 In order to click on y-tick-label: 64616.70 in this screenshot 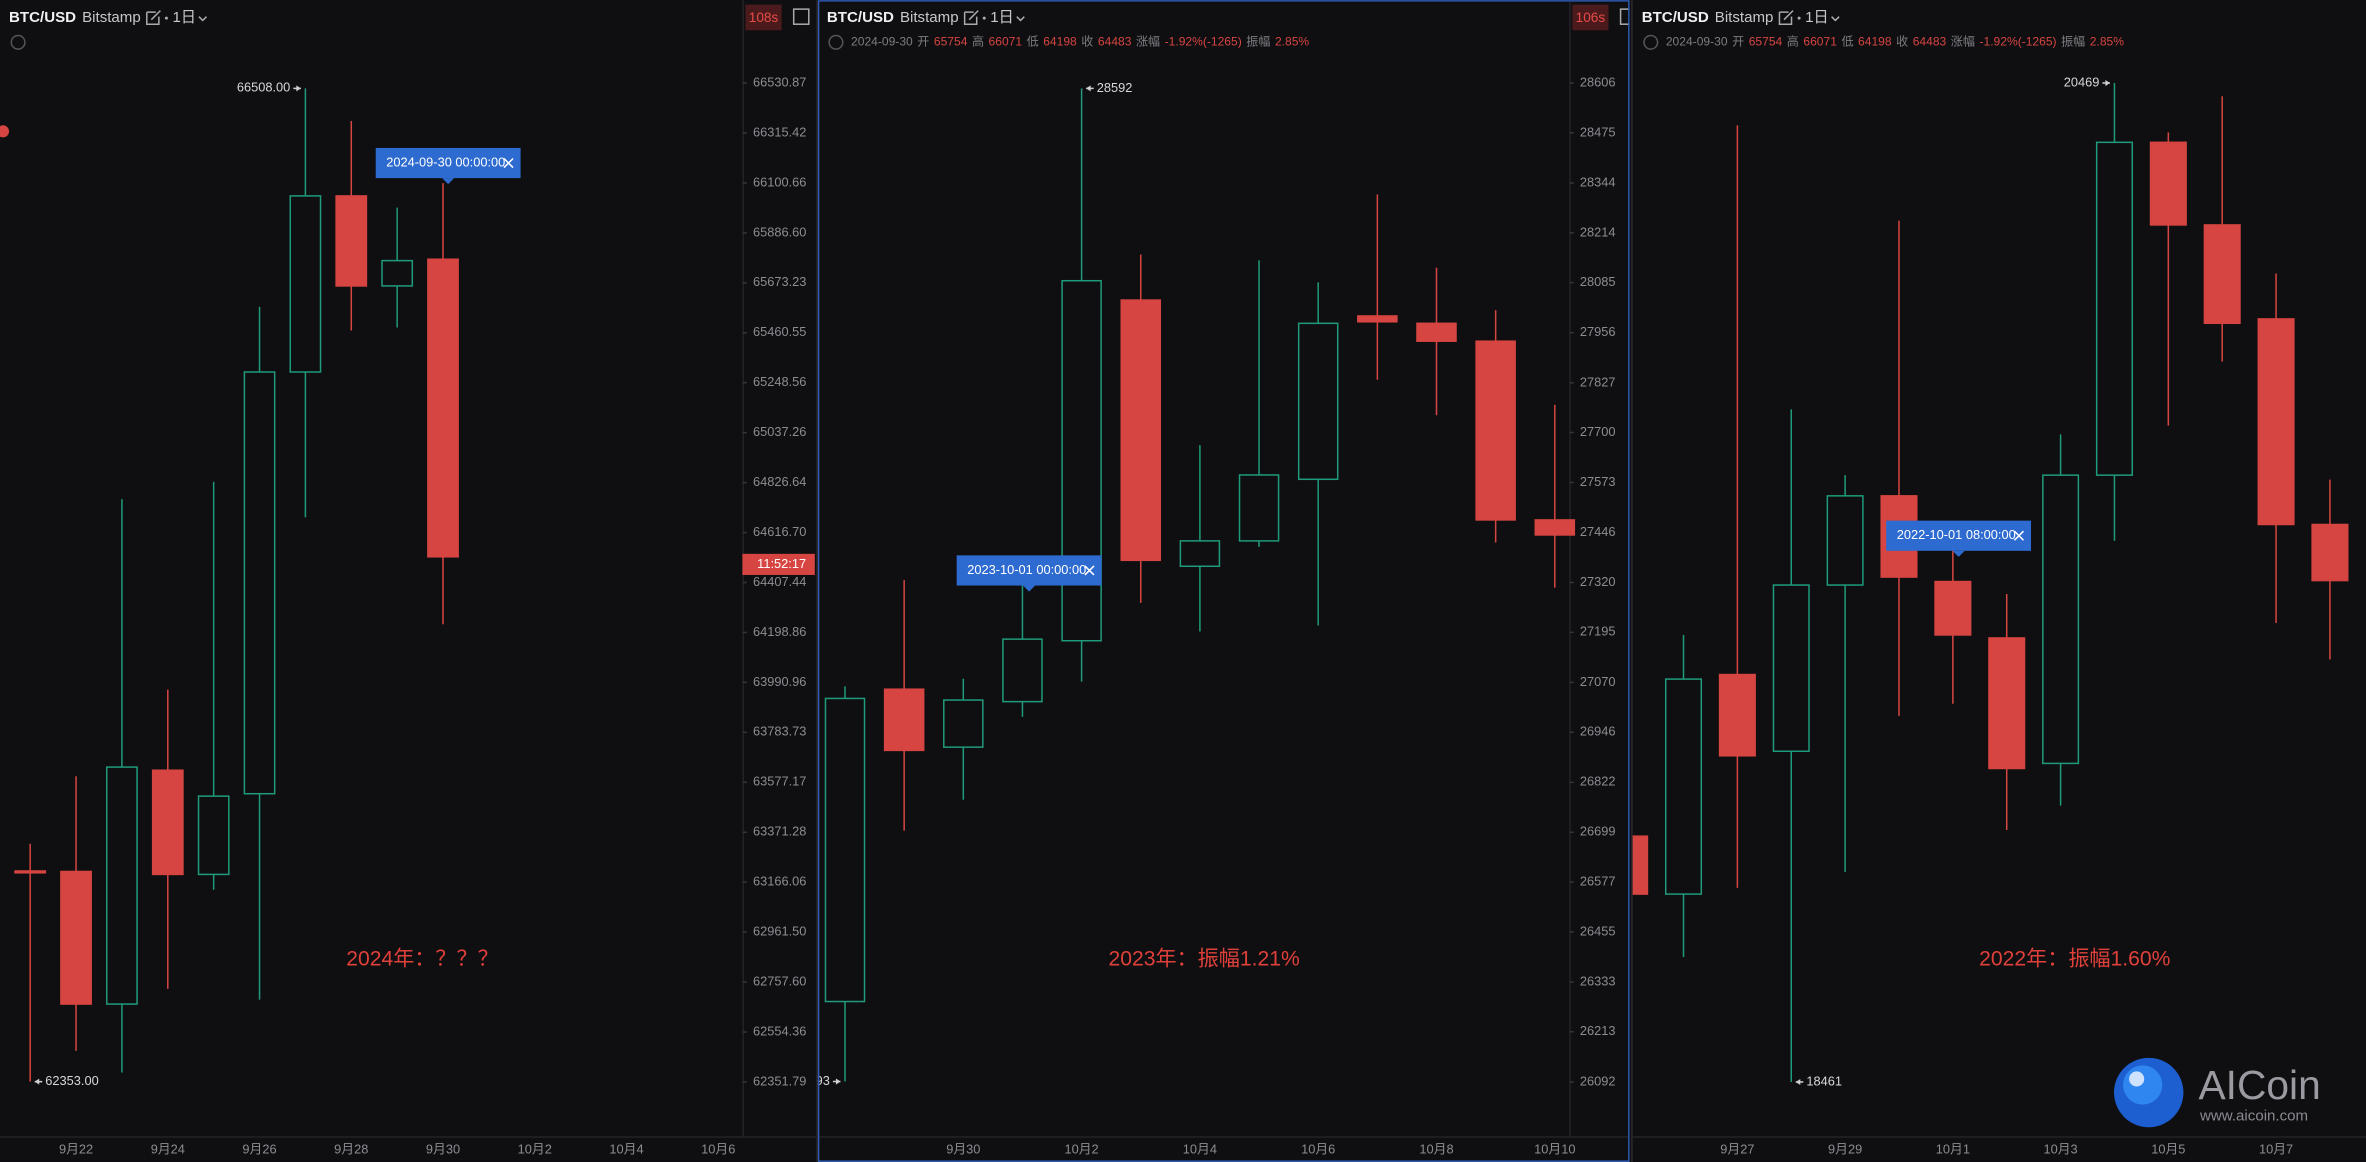, I will do `click(779, 531)`.